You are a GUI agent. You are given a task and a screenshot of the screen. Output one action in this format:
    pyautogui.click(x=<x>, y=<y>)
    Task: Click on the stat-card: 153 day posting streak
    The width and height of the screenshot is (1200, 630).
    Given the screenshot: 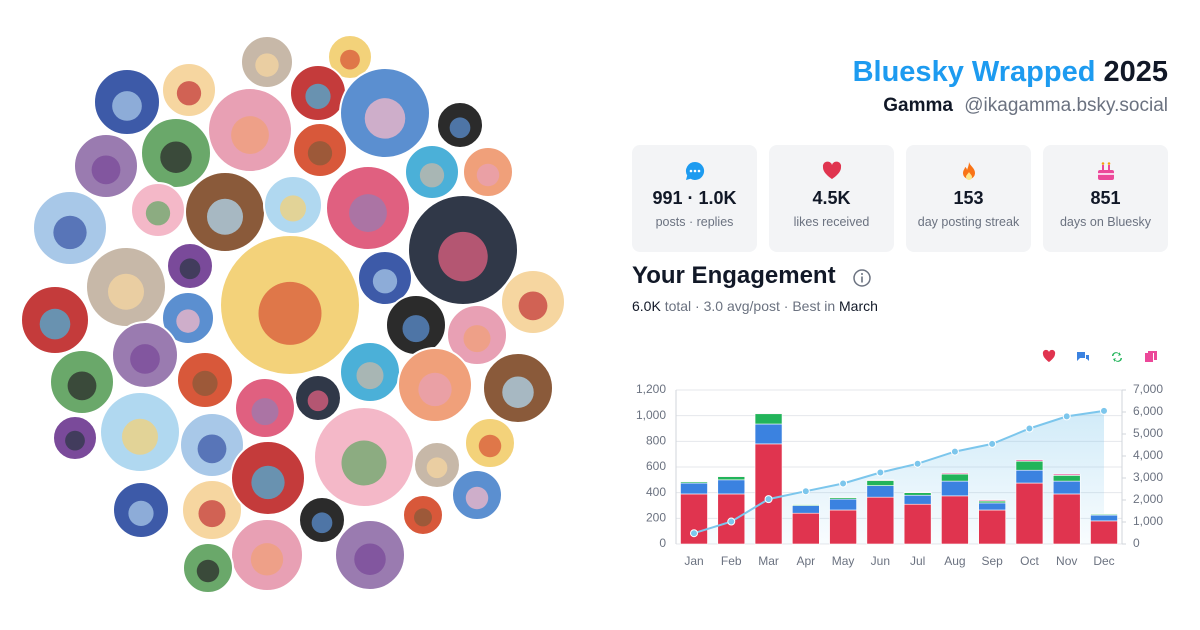 What is the action you would take?
    pyautogui.click(x=968, y=198)
    